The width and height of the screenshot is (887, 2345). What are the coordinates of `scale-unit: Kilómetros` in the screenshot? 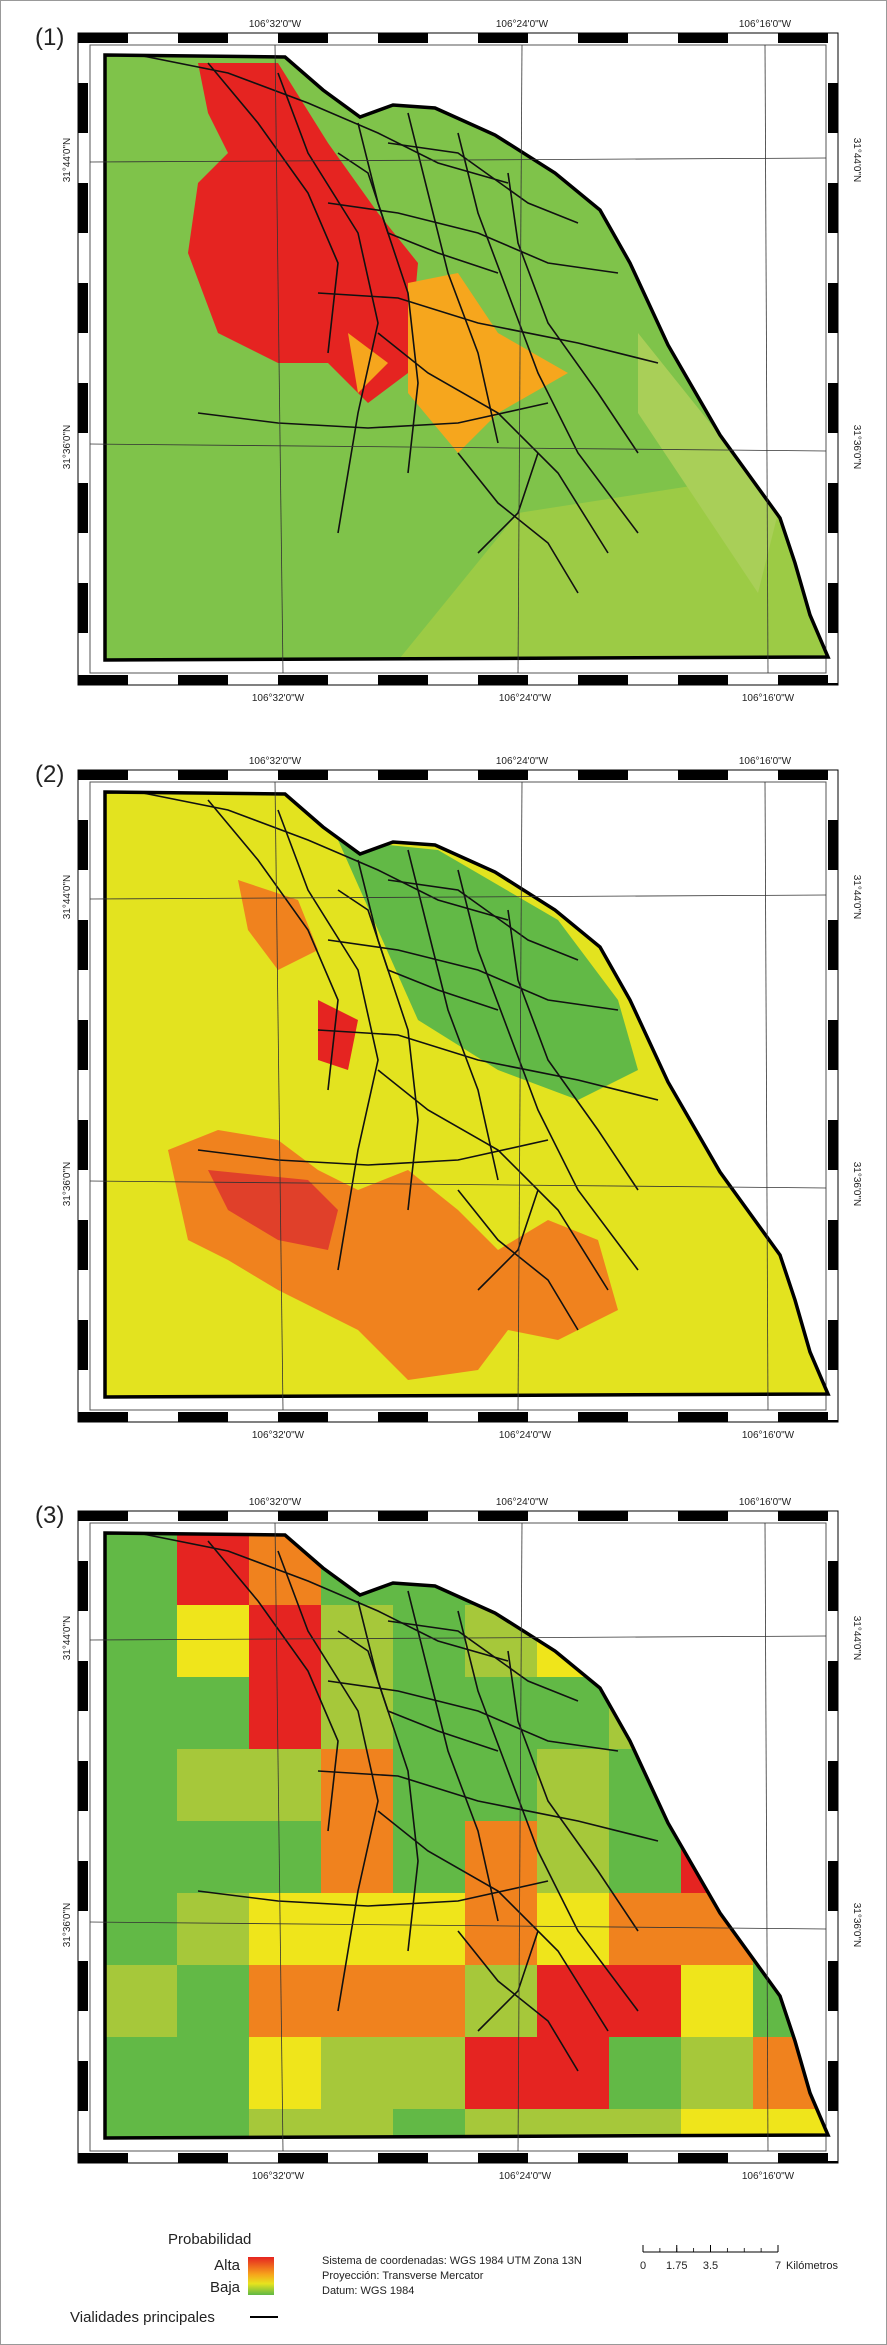 It's located at (812, 2266).